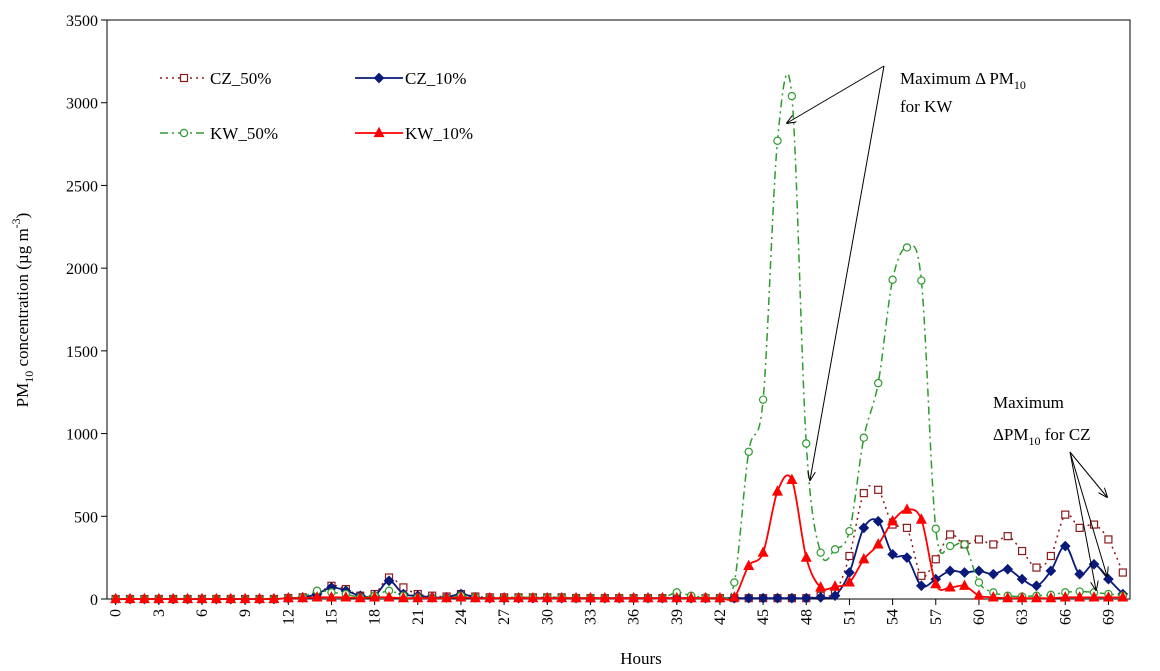 Image resolution: width=1160 pixels, height=671 pixels. I want to click on legend-item: CZ_10%, so click(410, 78).